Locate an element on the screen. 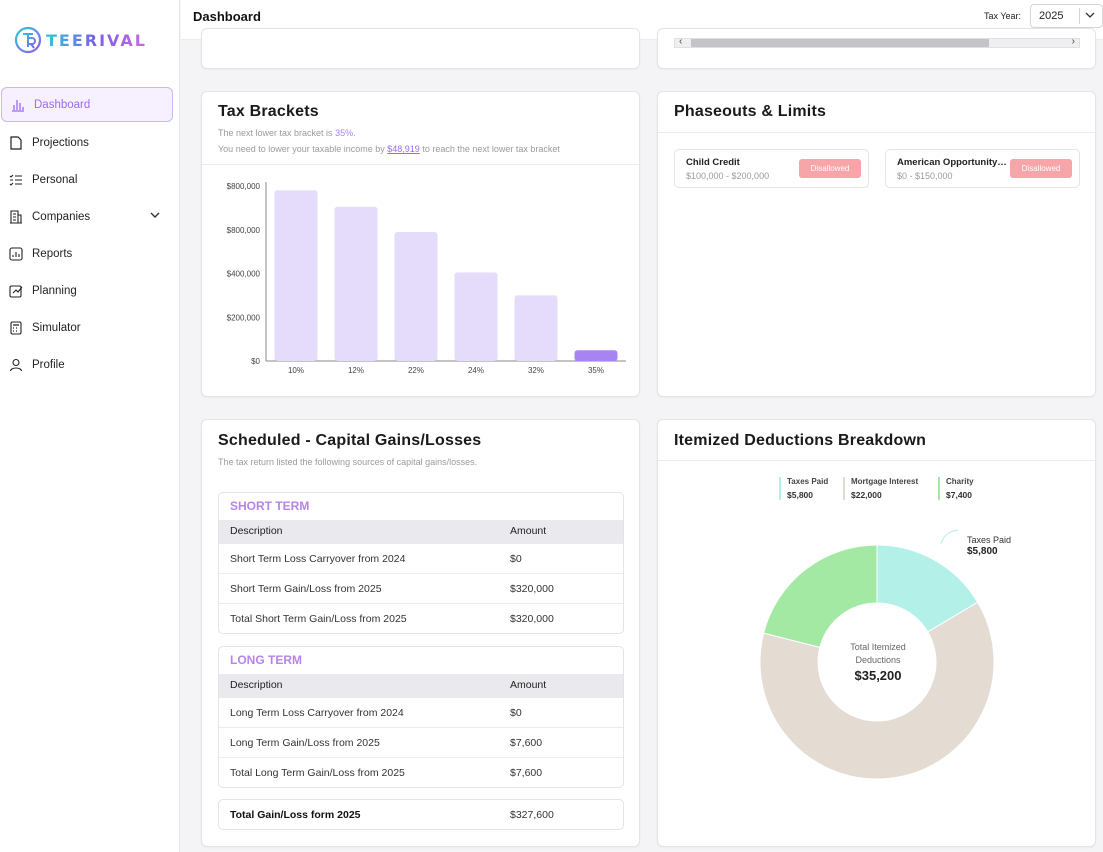 The image size is (1103, 852). row-amount: $320,000 is located at coordinates (532, 619).